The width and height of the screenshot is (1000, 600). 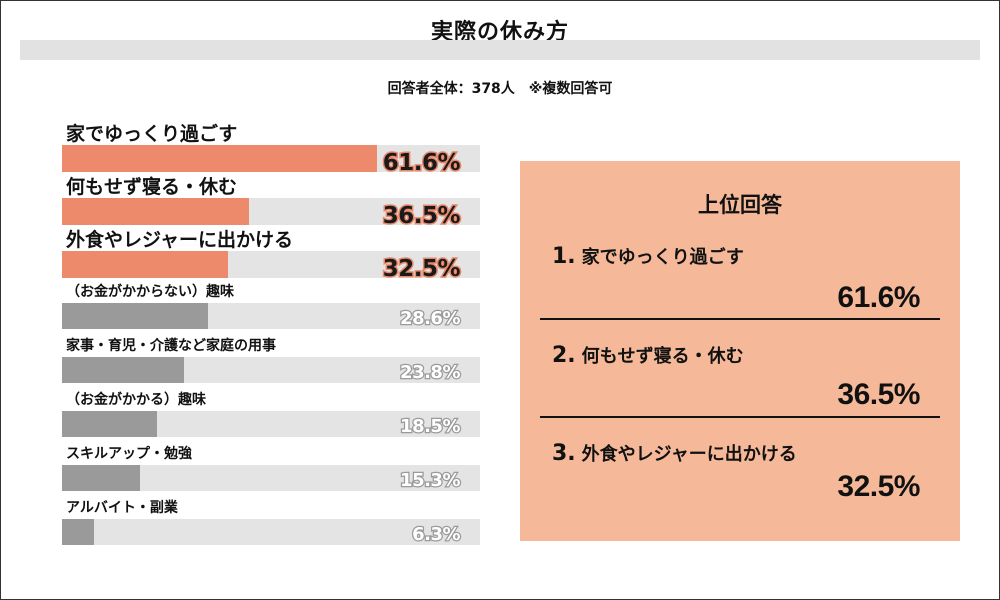 What do you see at coordinates (151, 186) in the screenshot?
I see `bar-2-category-label: 何もせず寝る・休む` at bounding box center [151, 186].